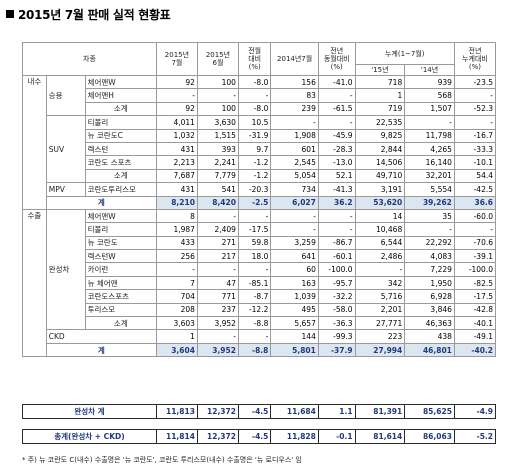 This screenshot has width=521, height=471. Describe the element at coordinates (336, 436) in the screenshot. I see `summary-value-cell: -0.1` at that location.